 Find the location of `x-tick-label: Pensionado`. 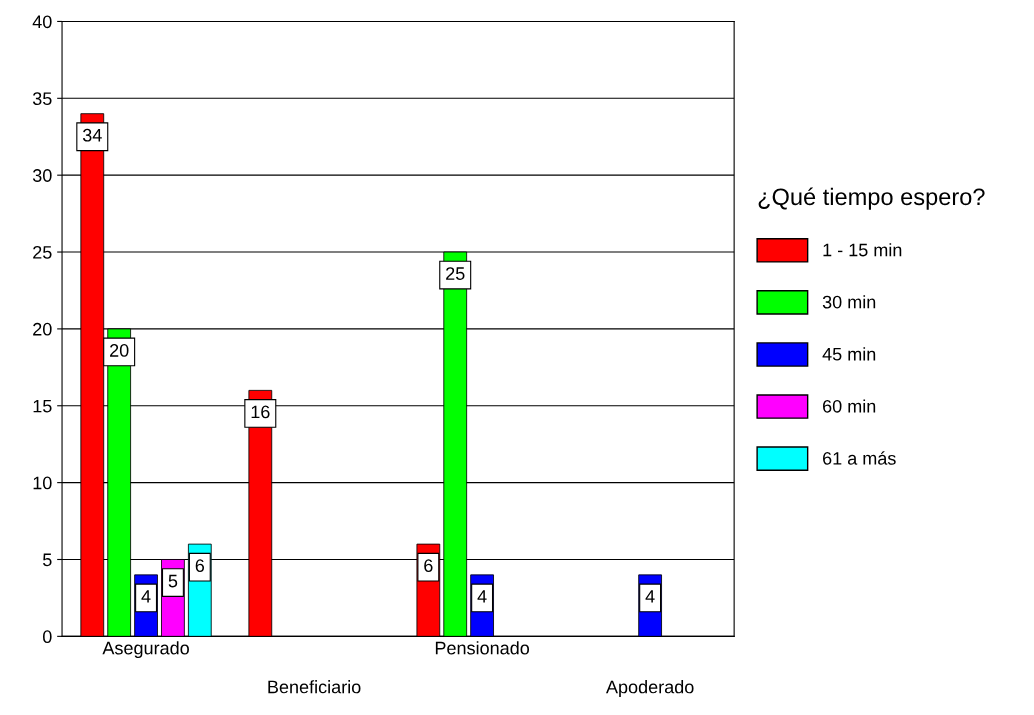

x-tick-label: Pensionado is located at coordinates (482, 648).